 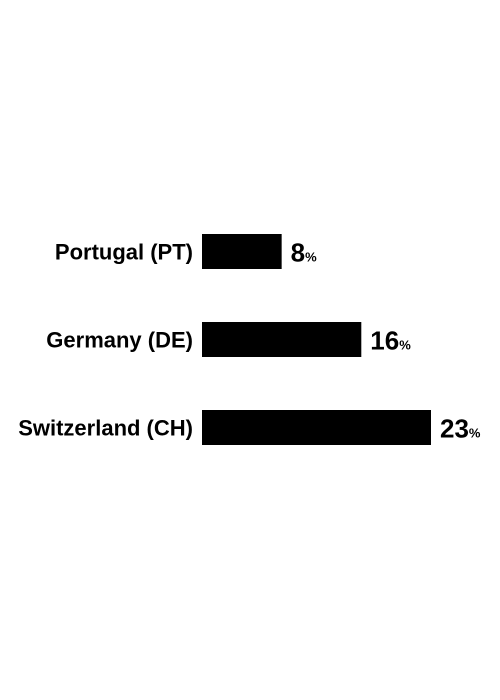 What do you see at coordinates (384, 341) in the screenshot?
I see `value-number: 16` at bounding box center [384, 341].